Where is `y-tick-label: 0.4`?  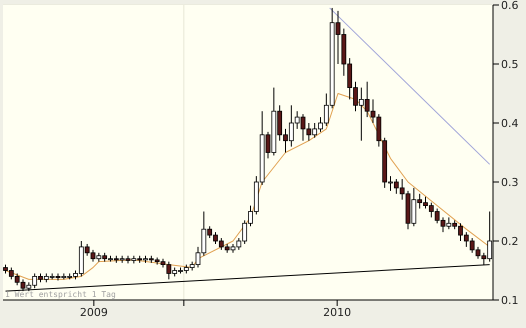
y-tick-label: 0.4 is located at coordinates (509, 123).